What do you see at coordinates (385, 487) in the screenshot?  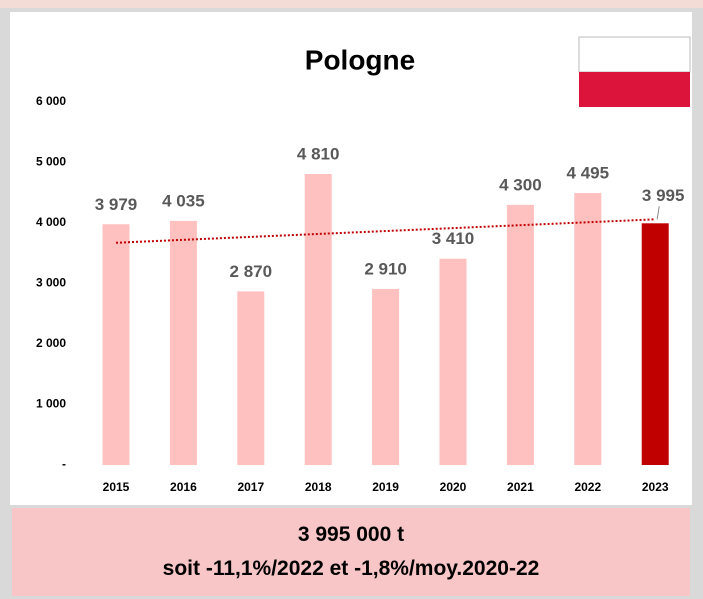 I see `x-tick-label: 2019` at bounding box center [385, 487].